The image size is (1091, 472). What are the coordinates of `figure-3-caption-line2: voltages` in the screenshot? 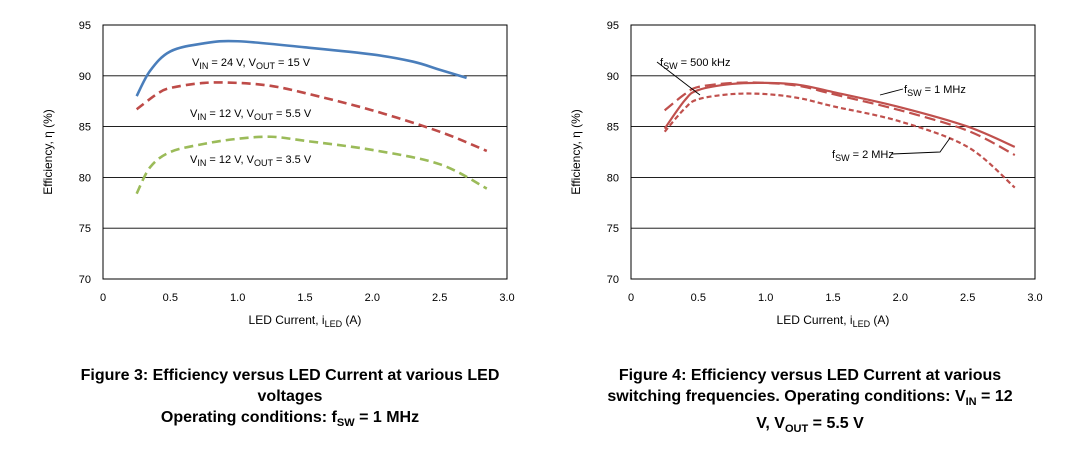 It's located at (290, 396).